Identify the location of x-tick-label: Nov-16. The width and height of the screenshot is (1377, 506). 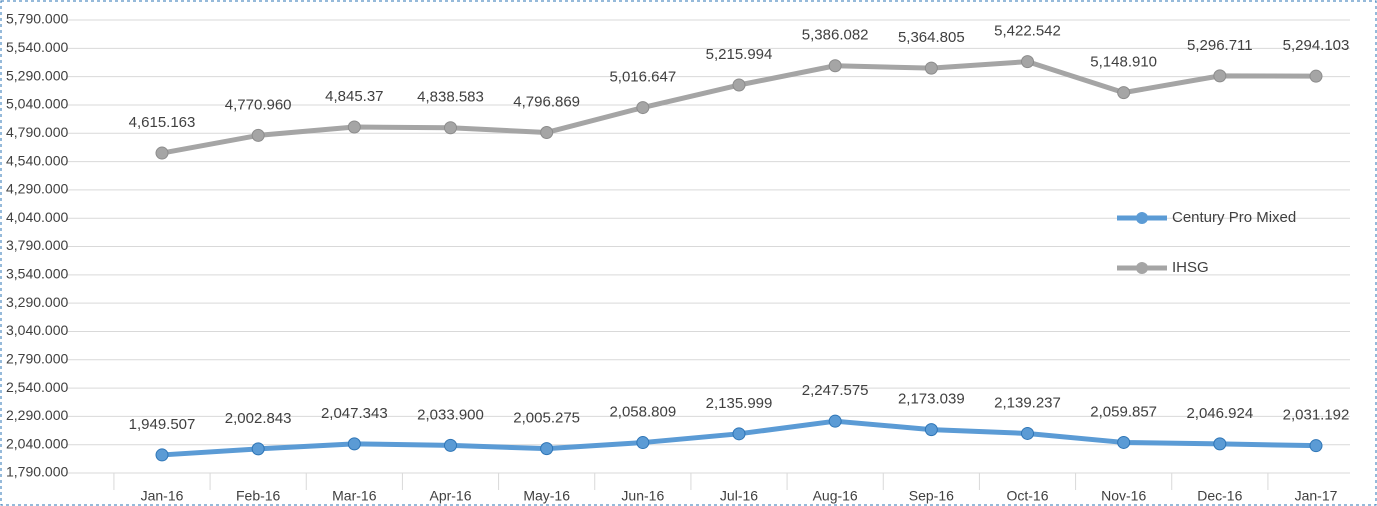
(1123, 496).